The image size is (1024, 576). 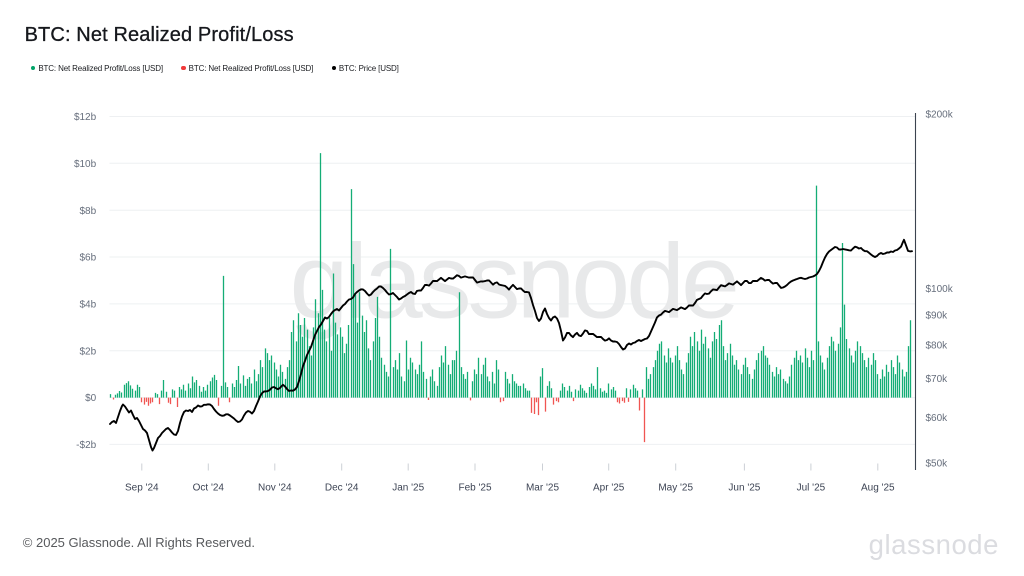 I want to click on svg-text: $8b, so click(x=88, y=211).